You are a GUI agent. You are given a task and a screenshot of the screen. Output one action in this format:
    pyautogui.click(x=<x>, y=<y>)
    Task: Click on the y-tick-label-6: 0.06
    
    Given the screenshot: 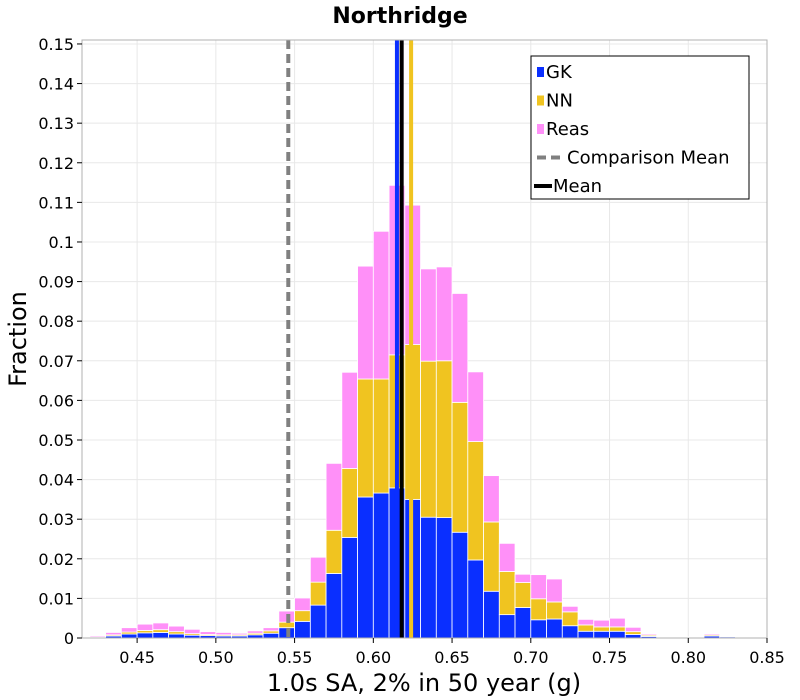 What is the action you would take?
    pyautogui.click(x=56, y=400)
    